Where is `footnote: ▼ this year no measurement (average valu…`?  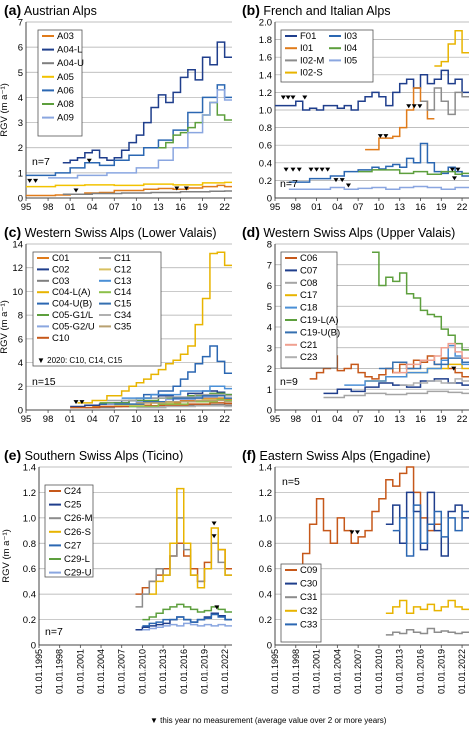
footnote: ▼ this year no measurement (average valu… is located at coordinates (268, 720).